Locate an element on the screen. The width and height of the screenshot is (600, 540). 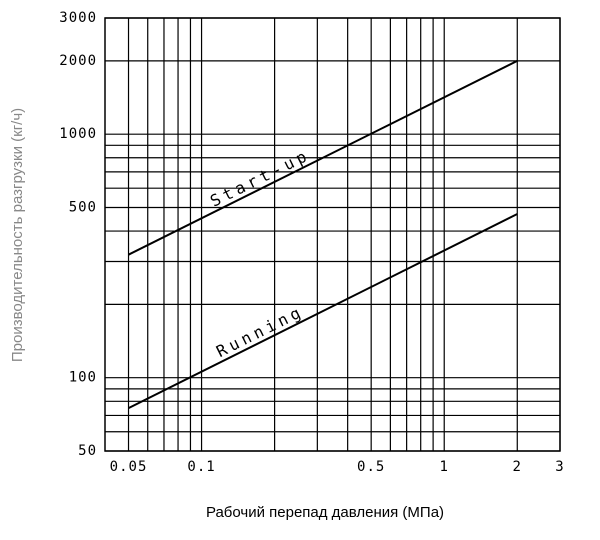
x-tick-label: 3 is located at coordinates (559, 467).